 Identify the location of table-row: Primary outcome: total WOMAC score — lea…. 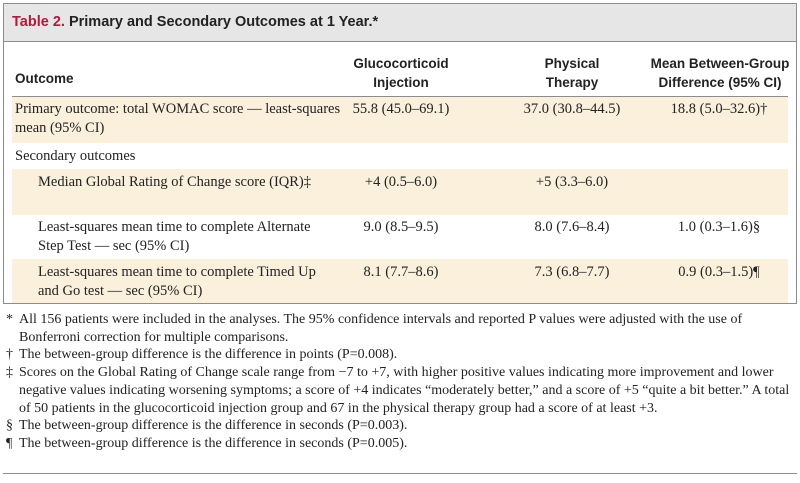
(400, 120).